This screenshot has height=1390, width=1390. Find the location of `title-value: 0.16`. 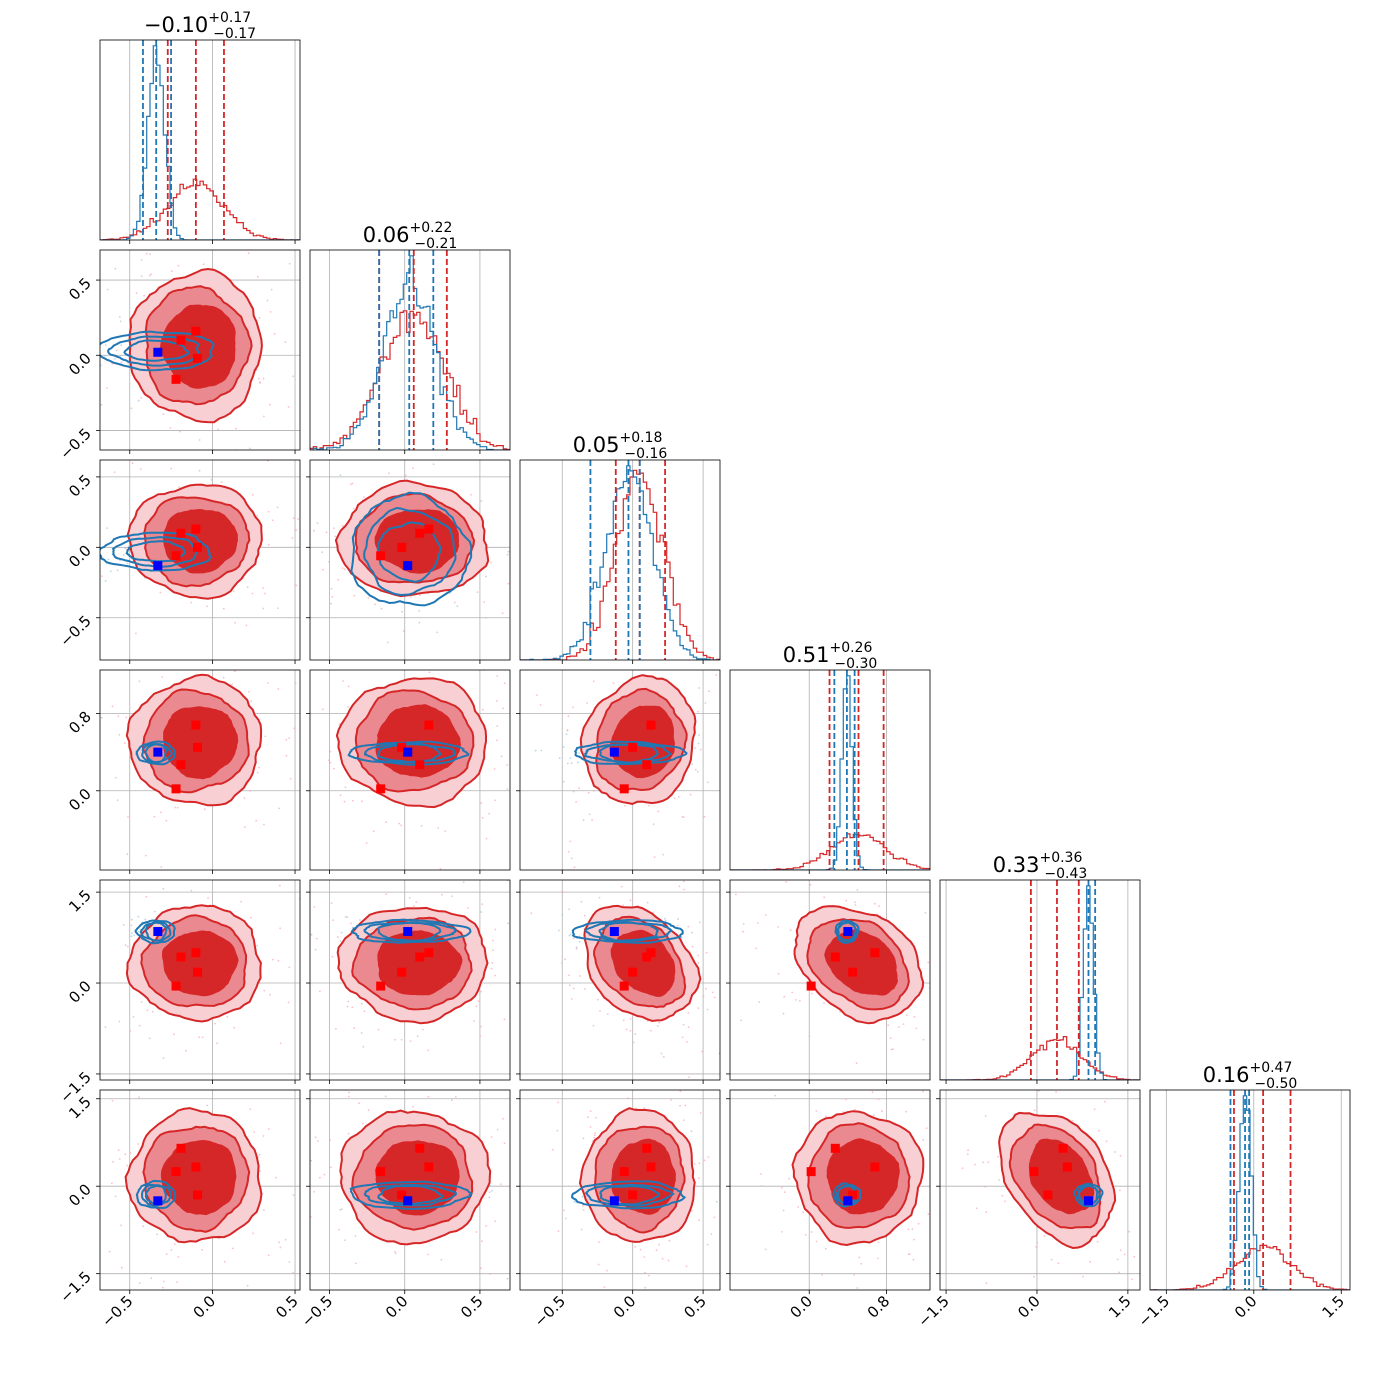

title-value: 0.16 is located at coordinates (1226, 1075).